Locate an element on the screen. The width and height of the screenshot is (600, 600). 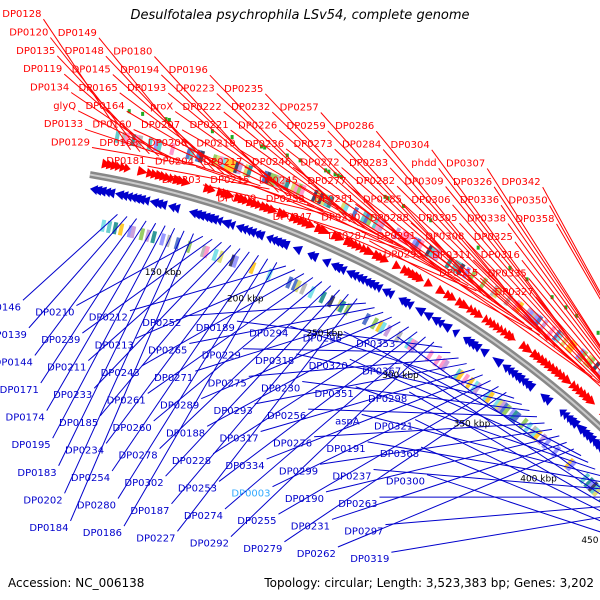
forward-gene-label: DP0204 is located at coordinates (174, 162).